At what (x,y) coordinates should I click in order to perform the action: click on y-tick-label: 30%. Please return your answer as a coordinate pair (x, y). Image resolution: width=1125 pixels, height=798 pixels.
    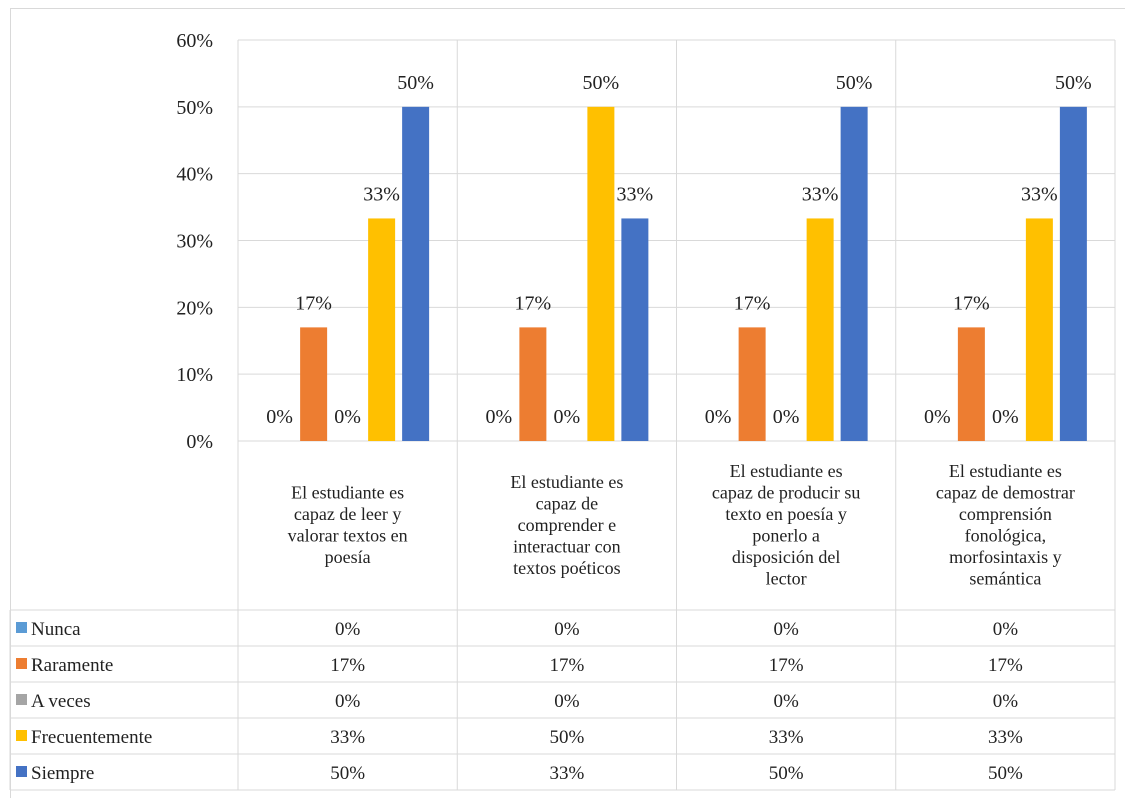
    Looking at the image, I should click on (194, 242).